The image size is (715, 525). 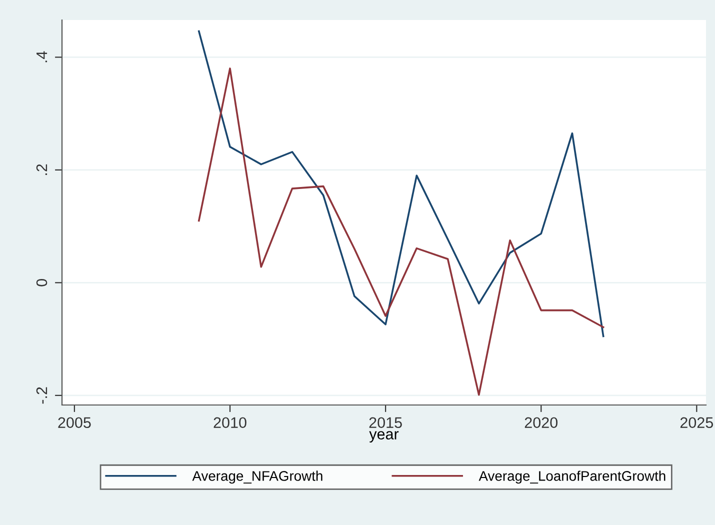 I want to click on x-tick-label: 2010, so click(x=230, y=422).